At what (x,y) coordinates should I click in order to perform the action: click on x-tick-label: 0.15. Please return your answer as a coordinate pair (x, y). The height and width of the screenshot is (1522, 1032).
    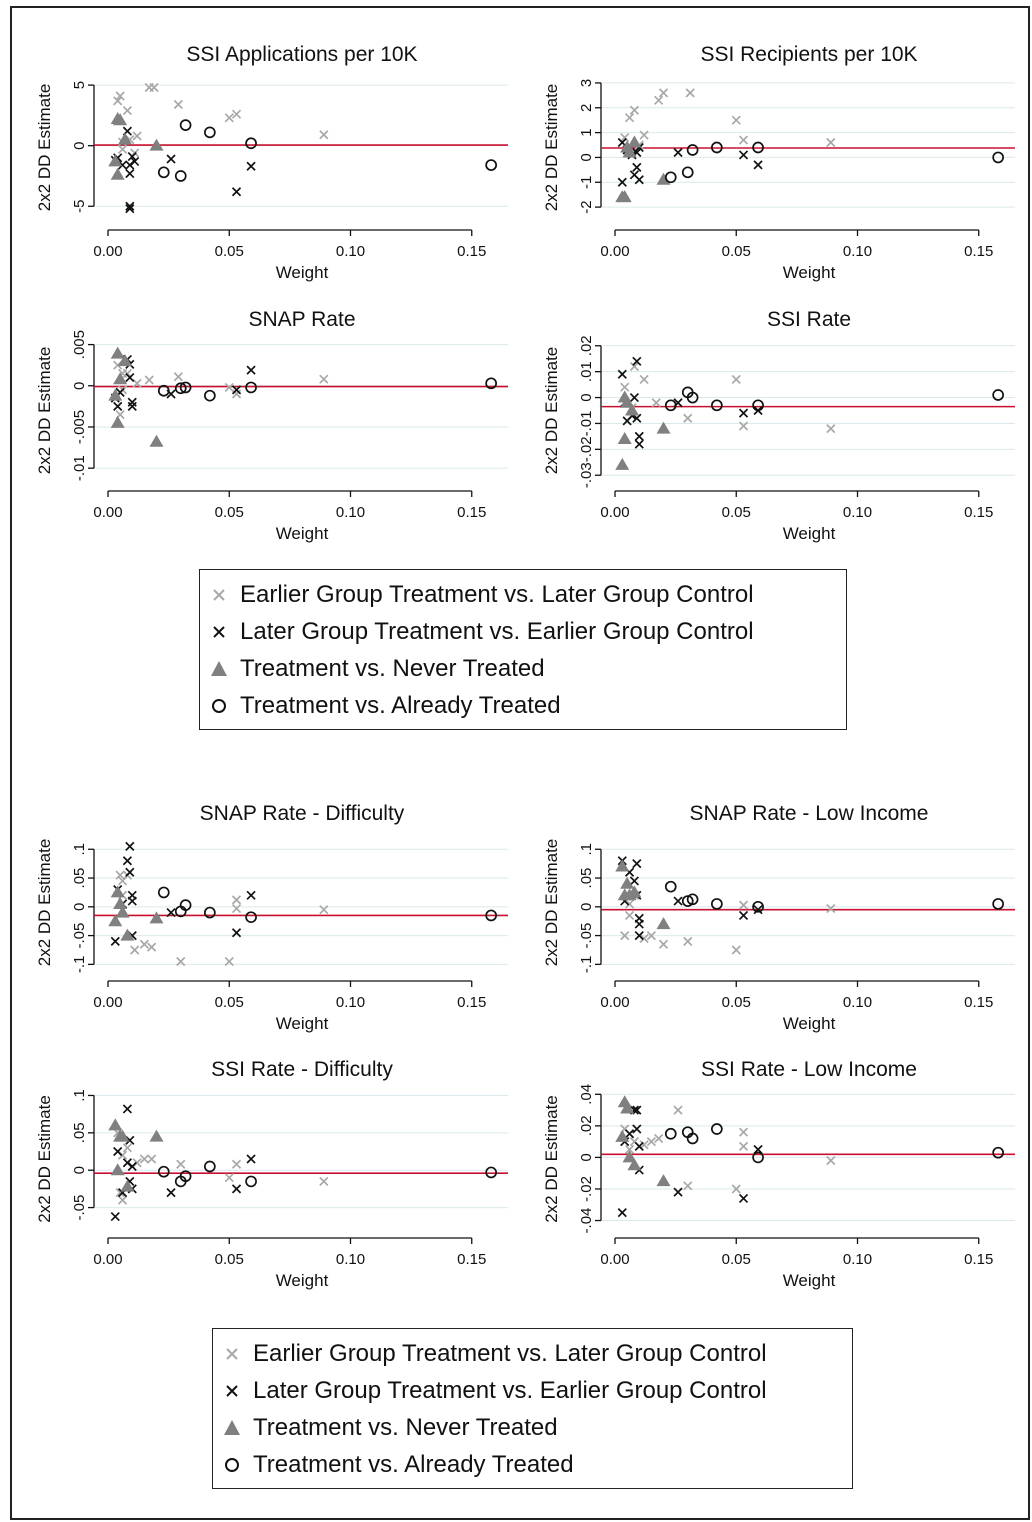
    Looking at the image, I should click on (978, 1259).